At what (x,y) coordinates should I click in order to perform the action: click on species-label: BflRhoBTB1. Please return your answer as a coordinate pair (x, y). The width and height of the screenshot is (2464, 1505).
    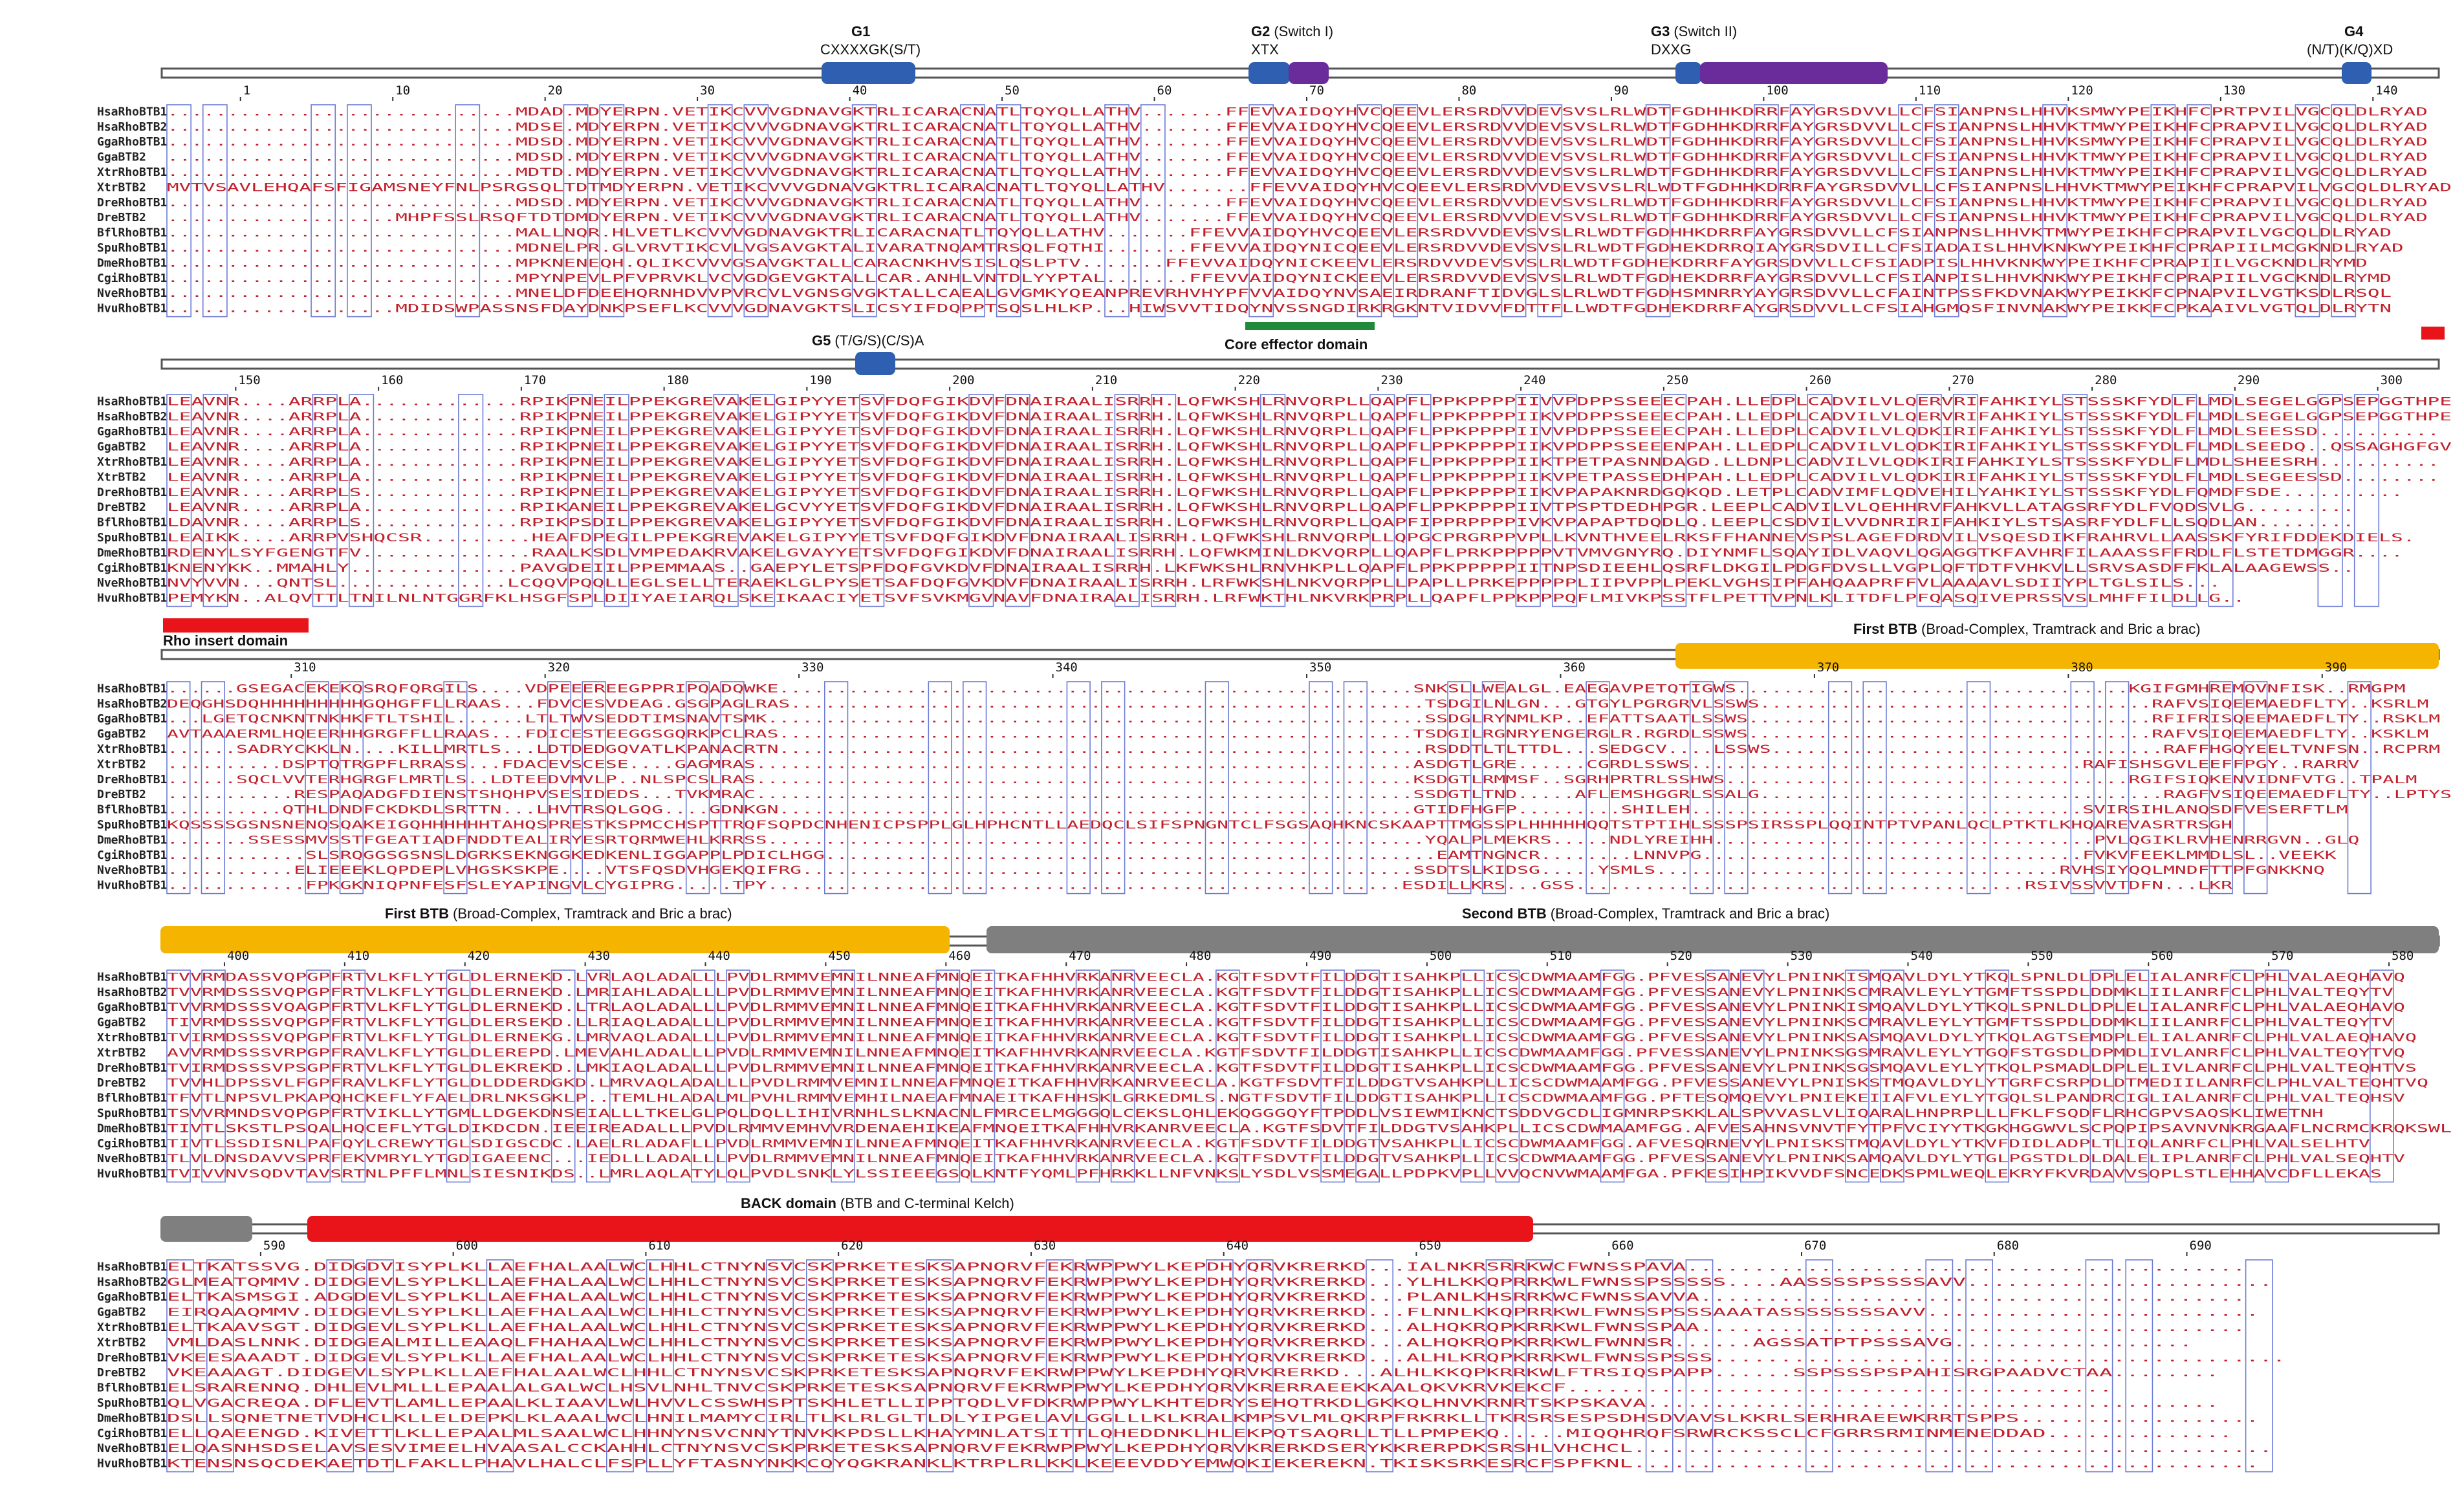
    Looking at the image, I should click on (132, 1098).